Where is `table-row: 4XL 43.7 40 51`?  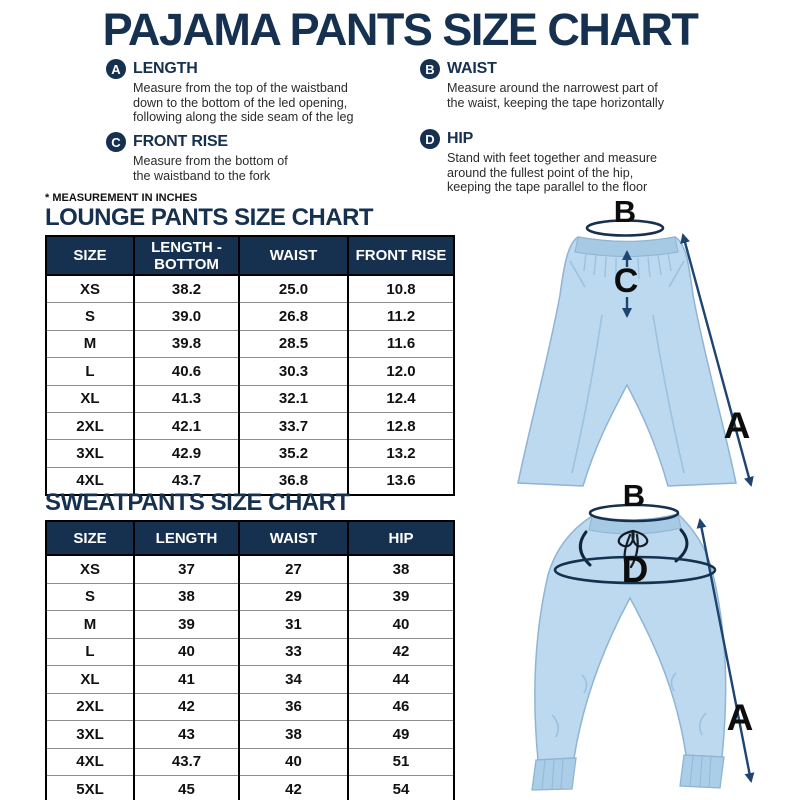
table-row: 4XL 43.7 40 51 is located at coordinates (250, 761).